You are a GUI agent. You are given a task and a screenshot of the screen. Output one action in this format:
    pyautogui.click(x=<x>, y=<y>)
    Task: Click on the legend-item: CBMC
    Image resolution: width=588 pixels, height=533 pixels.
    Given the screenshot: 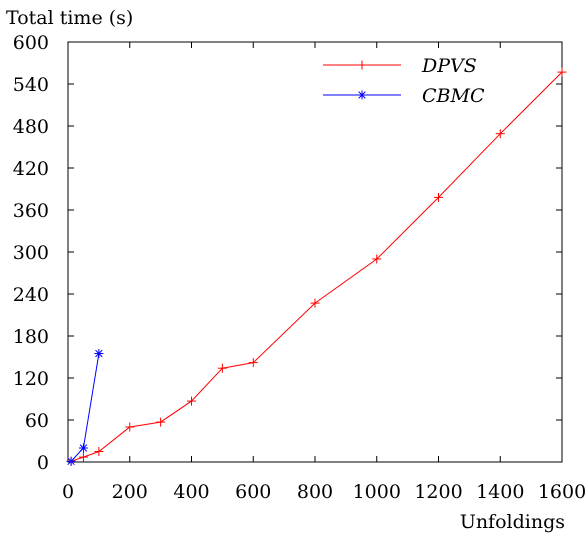 What is the action you would take?
    pyautogui.click(x=404, y=96)
    